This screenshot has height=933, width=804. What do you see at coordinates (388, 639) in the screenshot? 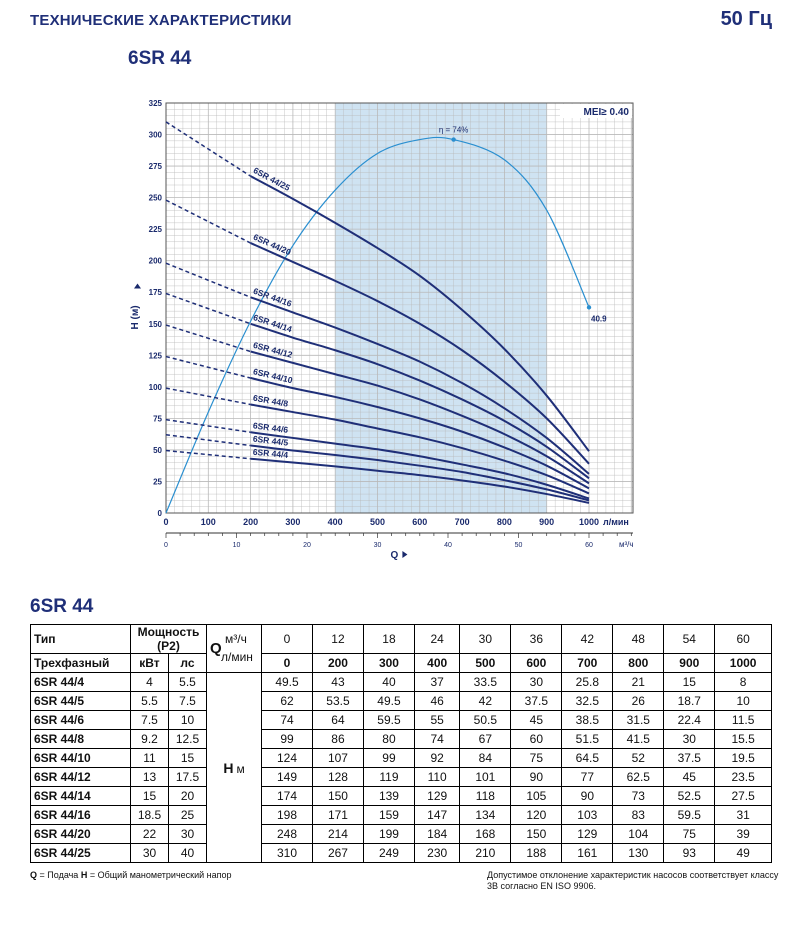
I see `q-m3h-cell: 18` at bounding box center [388, 639].